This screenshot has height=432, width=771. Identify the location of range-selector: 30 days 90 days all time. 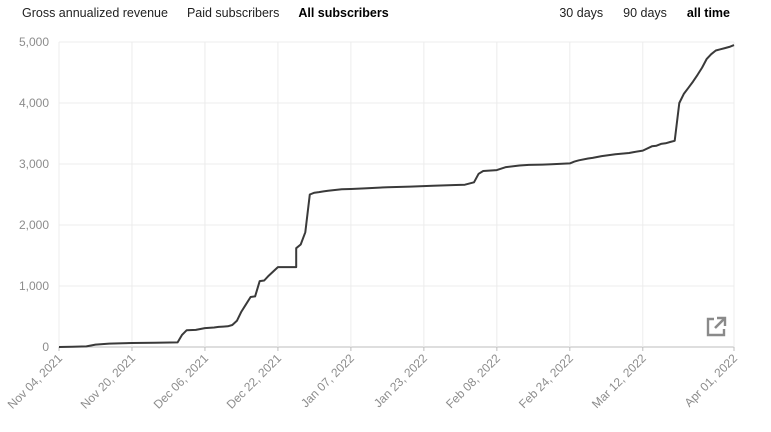
(644, 13).